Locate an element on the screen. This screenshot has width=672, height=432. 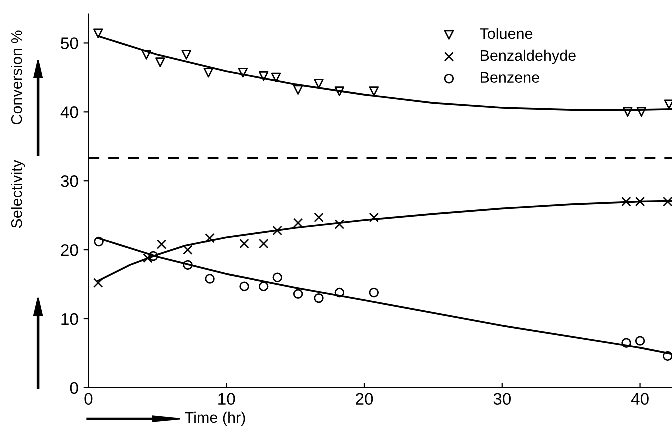
x-tick-label: 10 is located at coordinates (227, 399).